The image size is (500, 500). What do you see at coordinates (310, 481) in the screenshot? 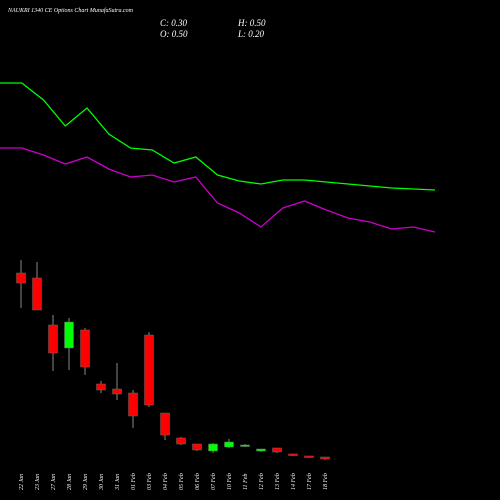
I see `x-tick-label: 17 Feb` at bounding box center [310, 481].